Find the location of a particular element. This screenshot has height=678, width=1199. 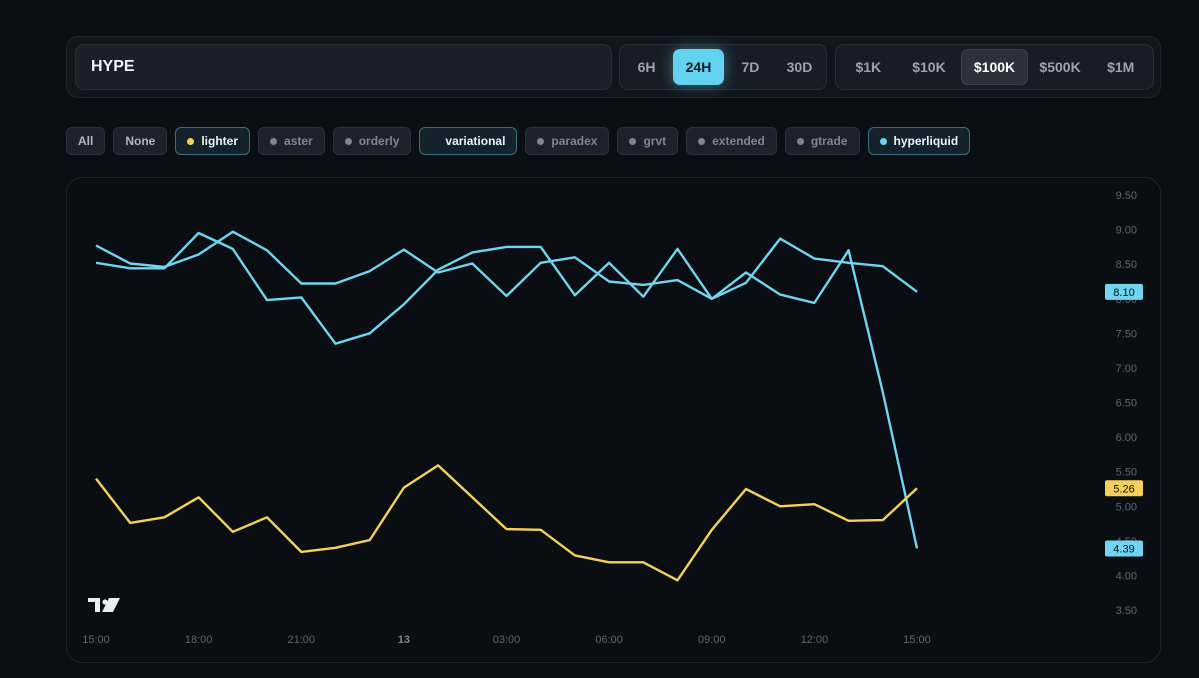

filter-lighter-label: lighter is located at coordinates (220, 141).